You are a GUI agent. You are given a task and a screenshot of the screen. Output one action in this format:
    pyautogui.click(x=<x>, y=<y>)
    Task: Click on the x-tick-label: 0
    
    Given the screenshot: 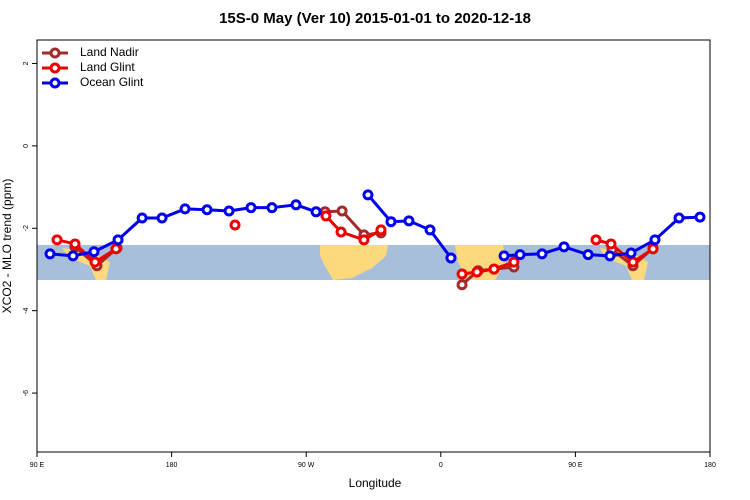 What is the action you would take?
    pyautogui.click(x=441, y=465)
    